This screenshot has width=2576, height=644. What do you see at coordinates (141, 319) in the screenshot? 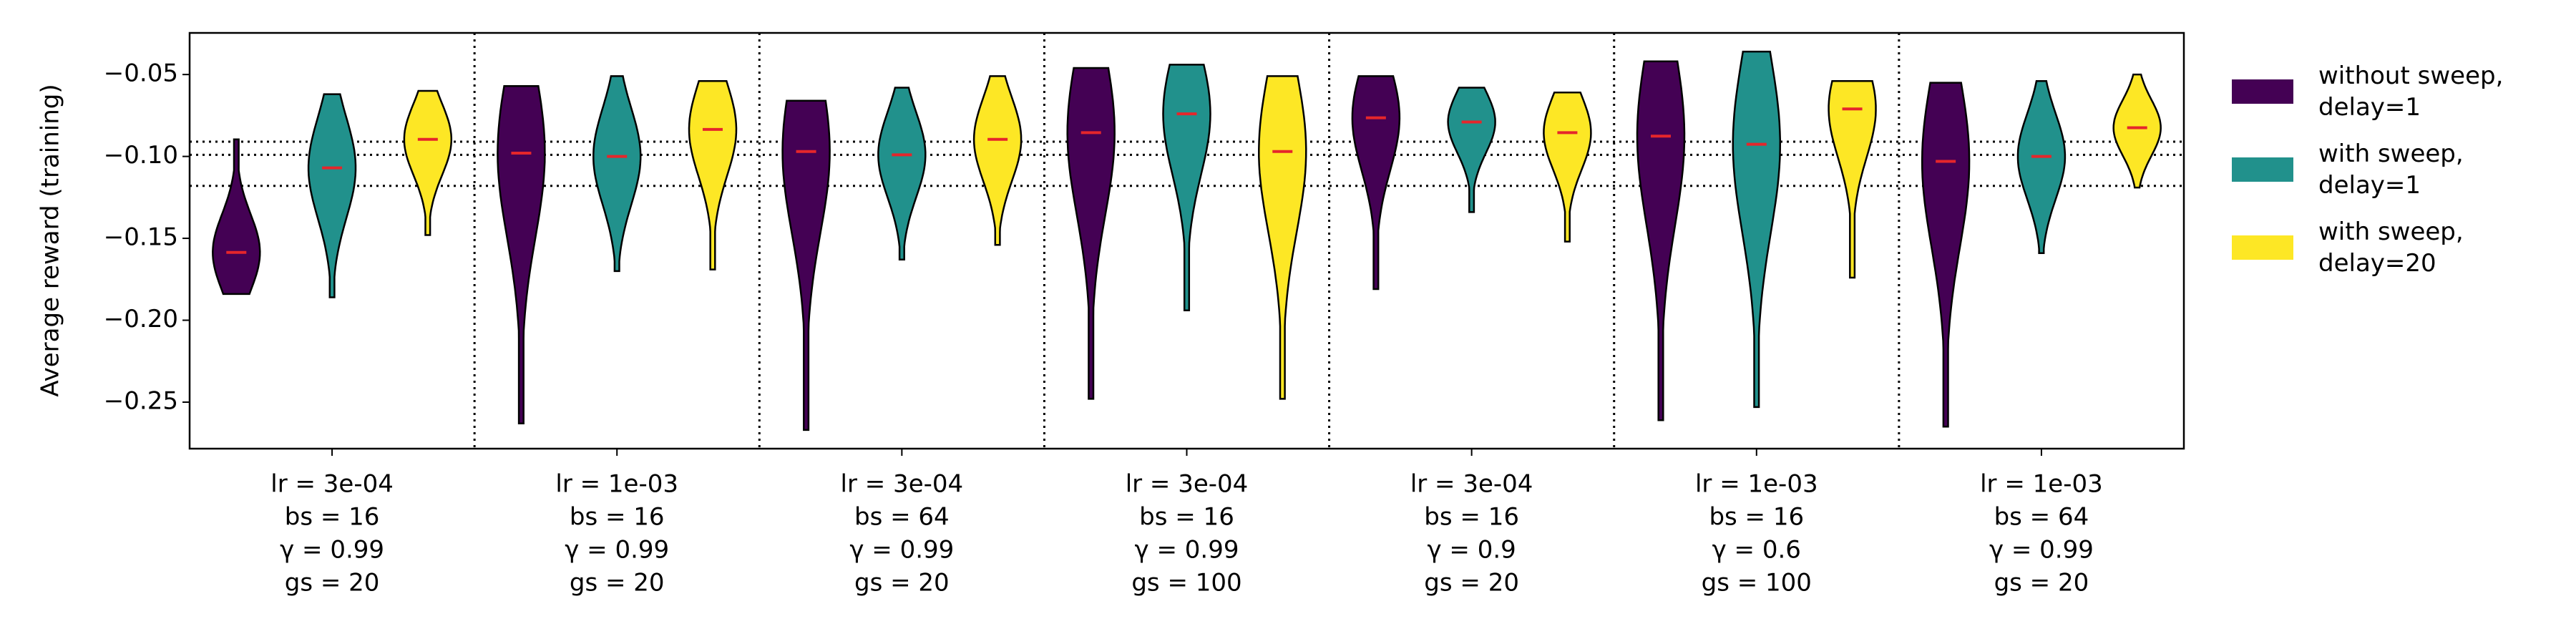
I see `y-tick-label: −0.20` at bounding box center [141, 319].